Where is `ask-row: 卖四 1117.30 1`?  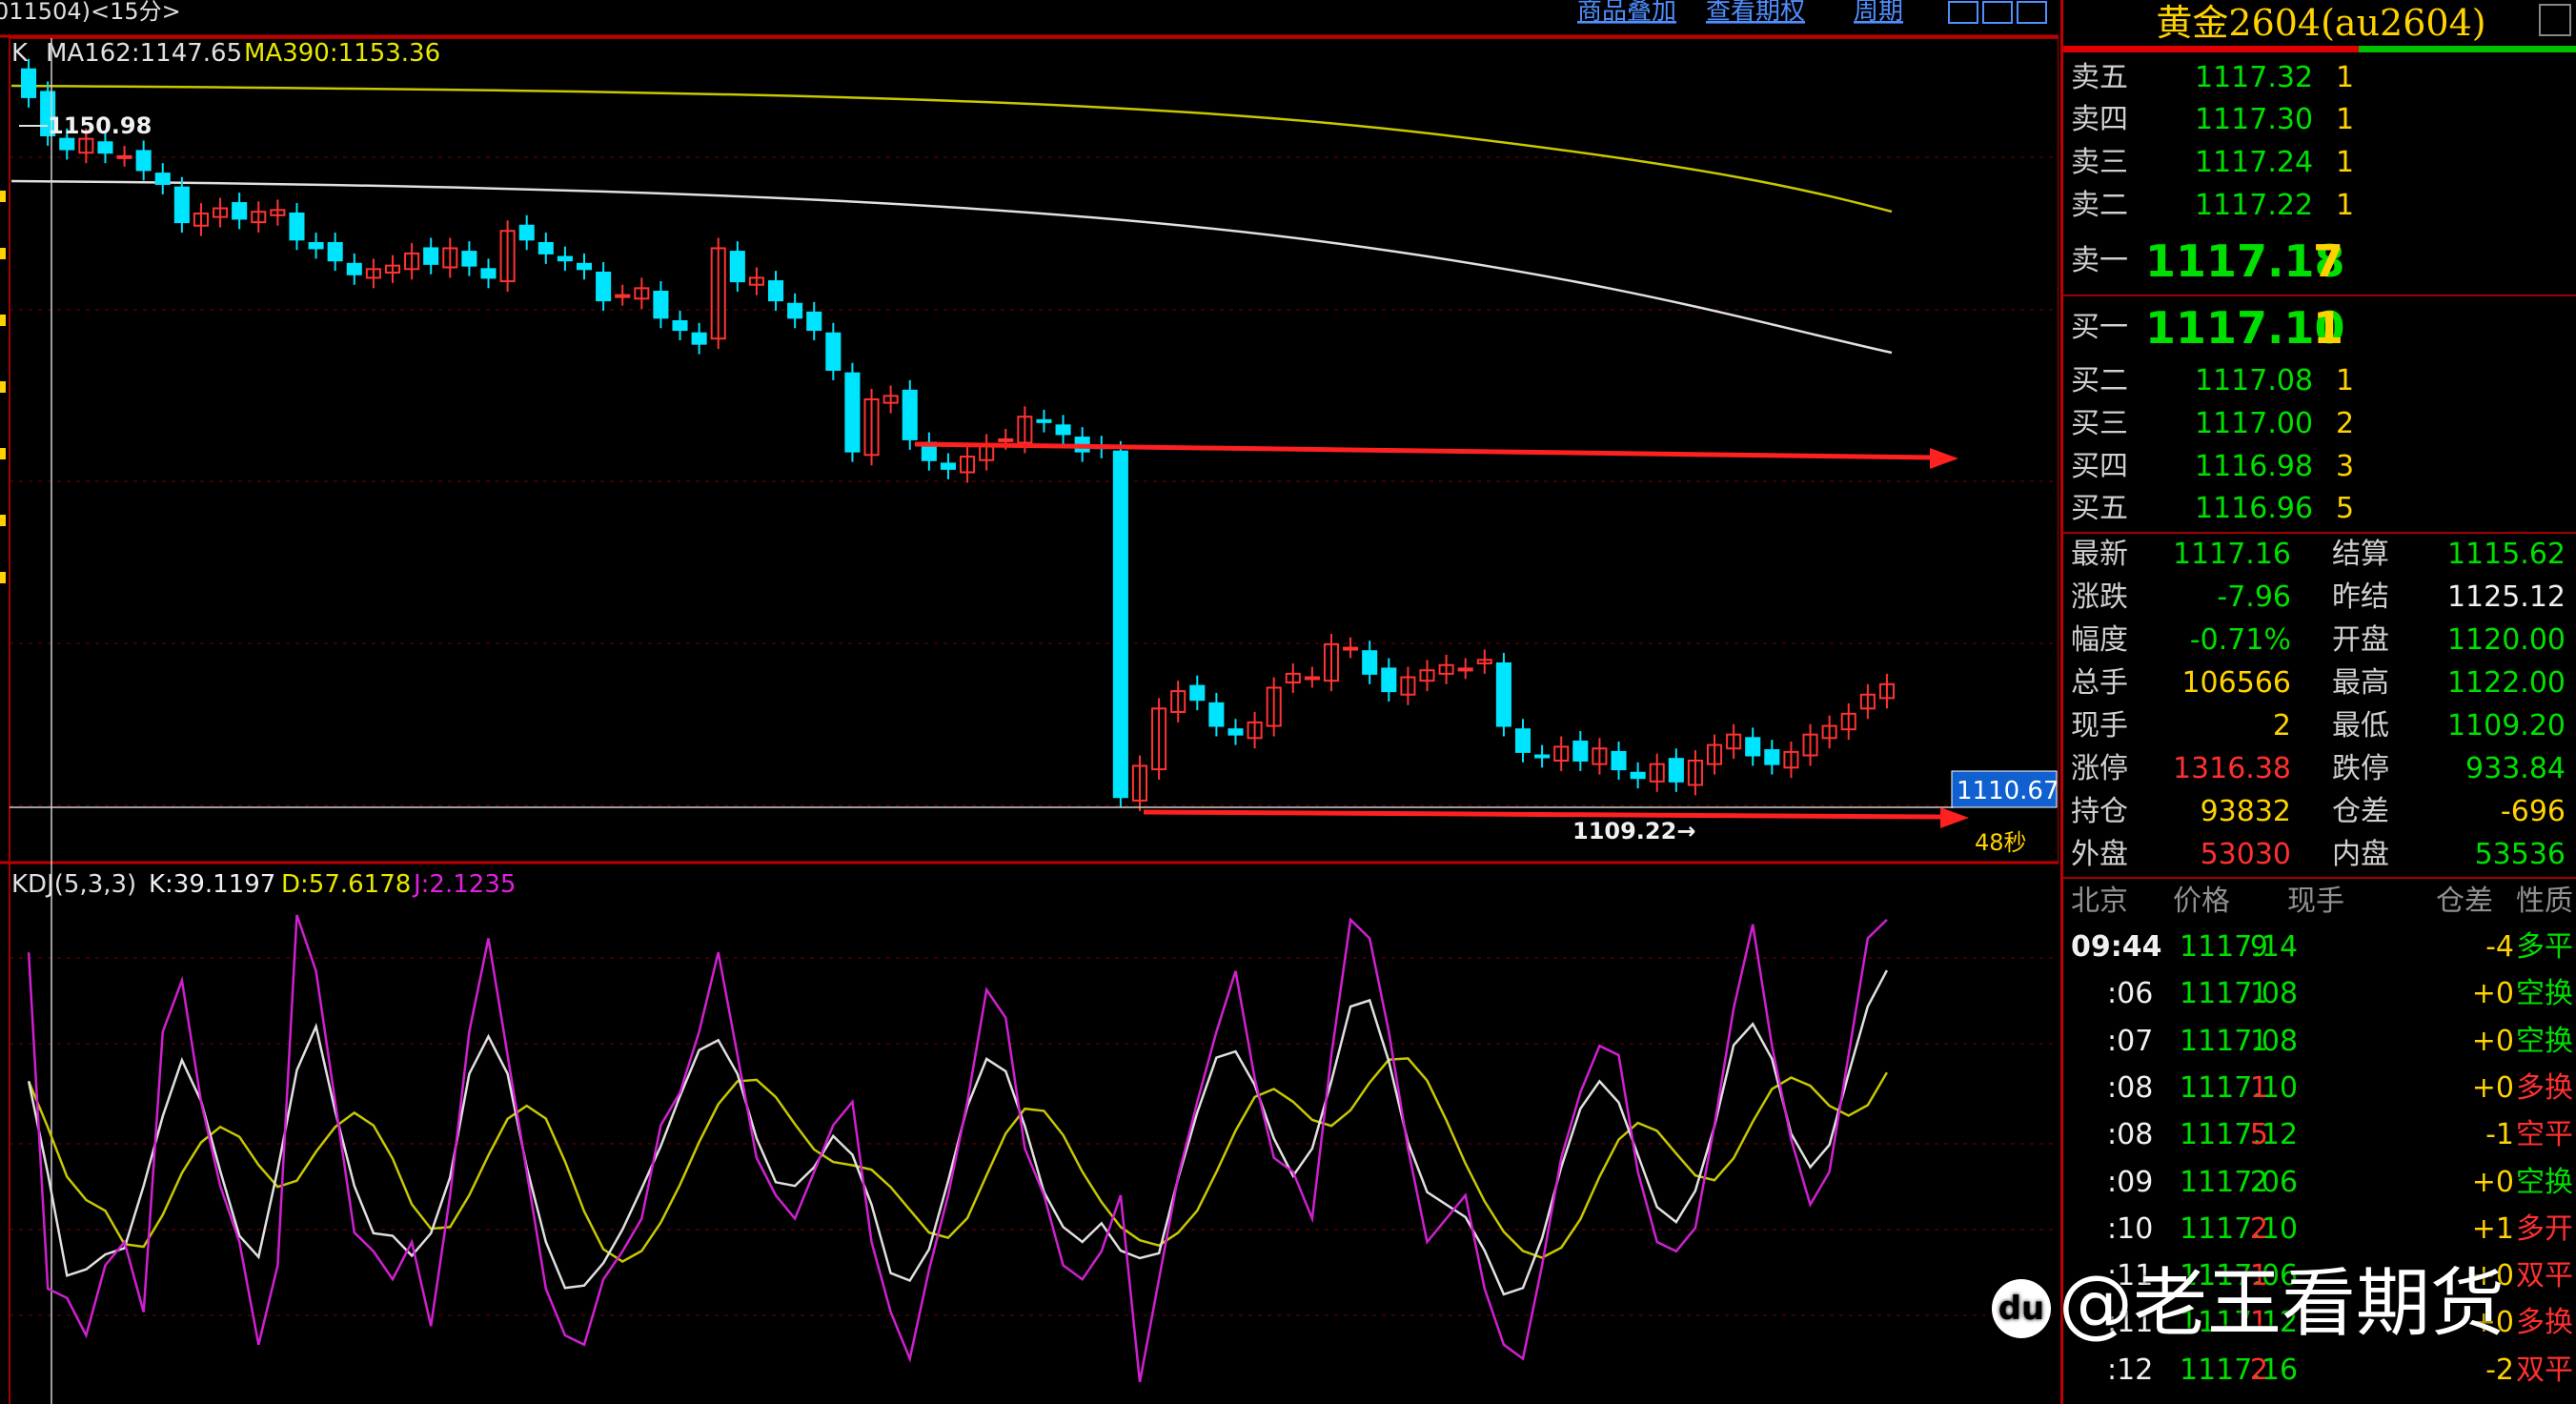
ask-row: 卖四 1117.30 1 is located at coordinates (2320, 120).